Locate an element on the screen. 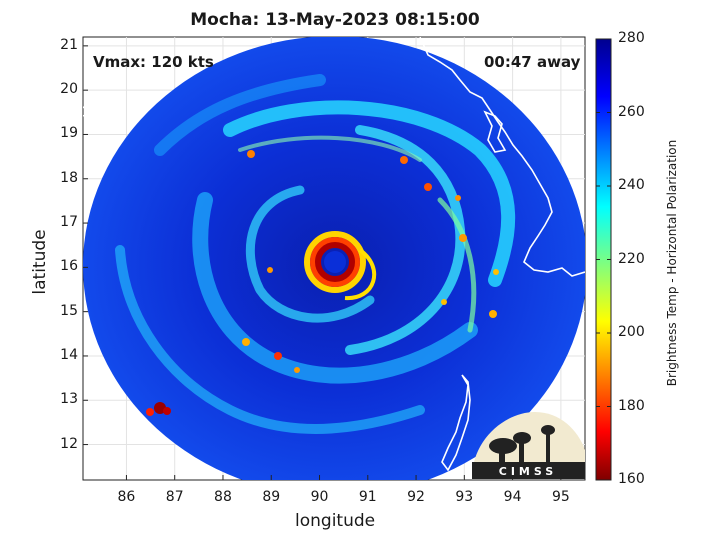  x-tick-label: 92 is located at coordinates (416, 497).